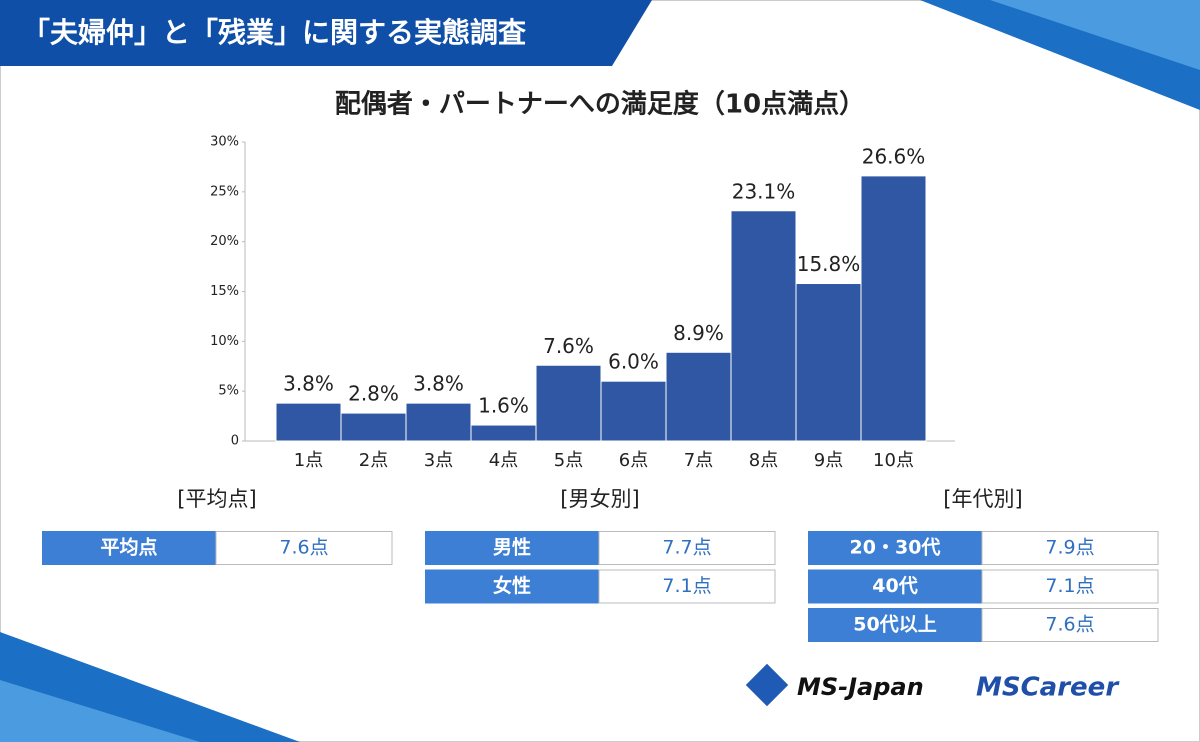  I want to click on row-label: 女性, so click(512, 585).